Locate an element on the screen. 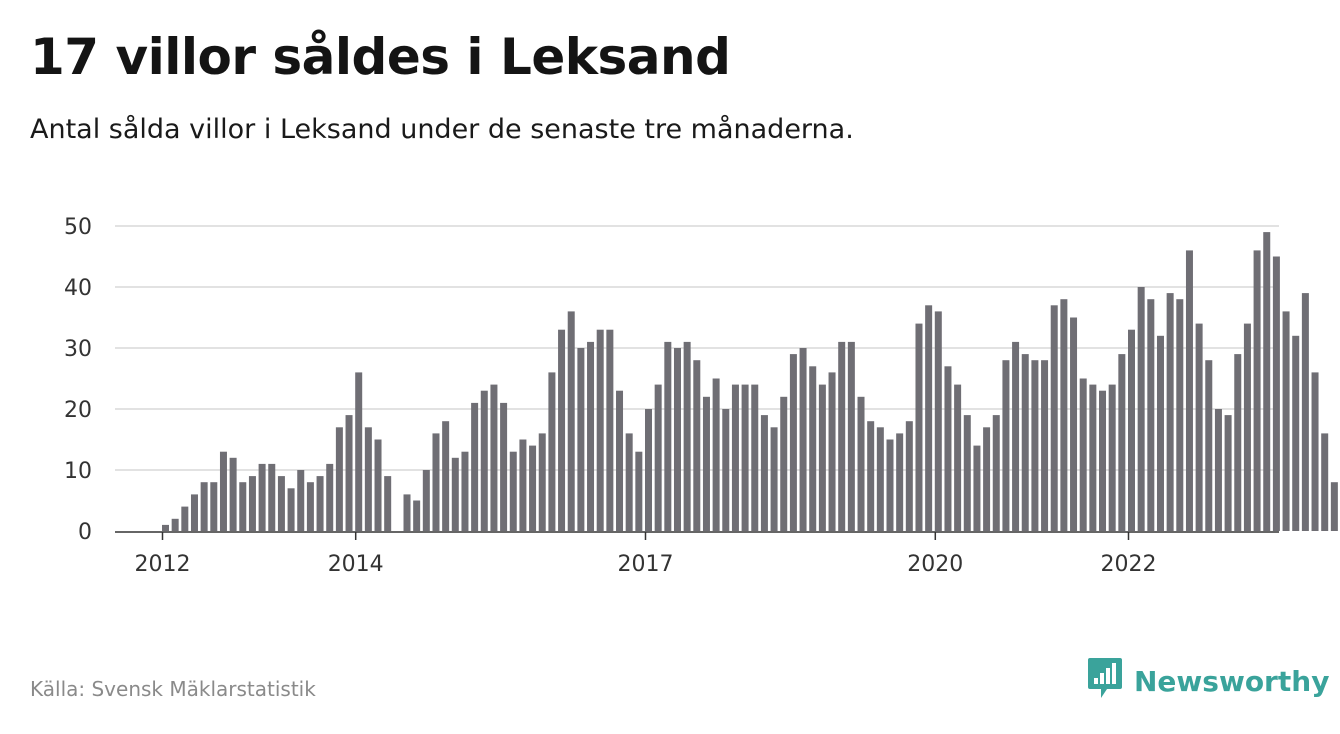 Image resolution: width=1340 pixels, height=734 pixels. chart-title: 17 villor såldes i Leksand is located at coordinates (380, 57).